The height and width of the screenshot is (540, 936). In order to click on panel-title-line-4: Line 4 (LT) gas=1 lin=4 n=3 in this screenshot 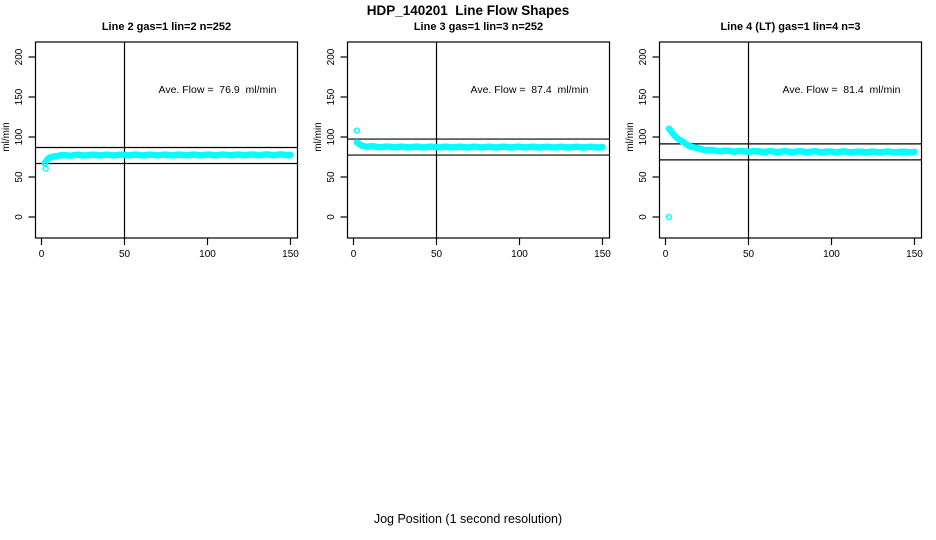, I will do `click(790, 27)`.